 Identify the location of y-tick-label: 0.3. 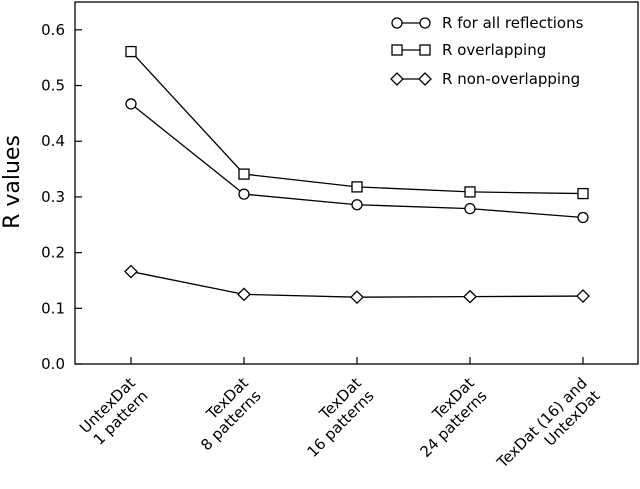
(53, 197).